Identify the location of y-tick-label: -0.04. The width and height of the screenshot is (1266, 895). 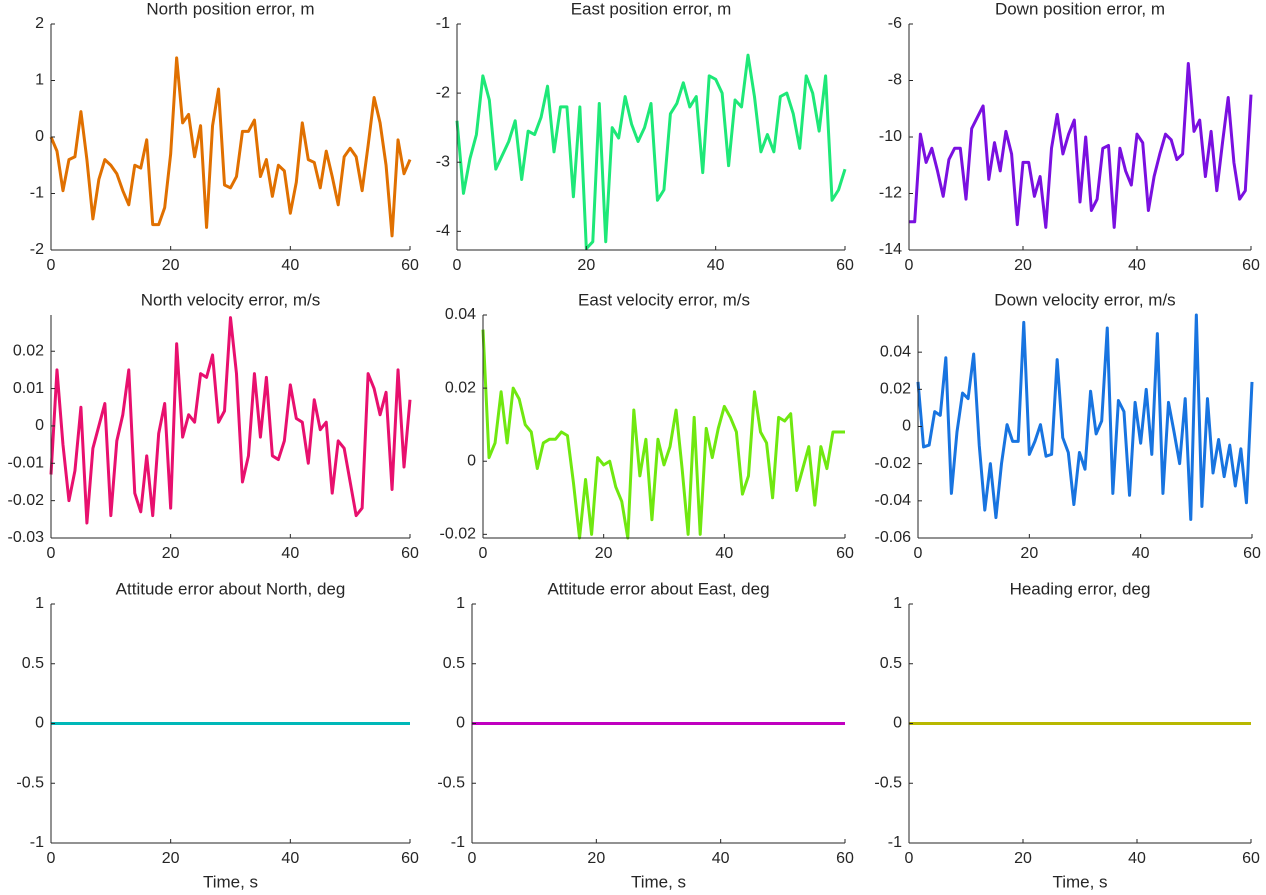
(893, 500).